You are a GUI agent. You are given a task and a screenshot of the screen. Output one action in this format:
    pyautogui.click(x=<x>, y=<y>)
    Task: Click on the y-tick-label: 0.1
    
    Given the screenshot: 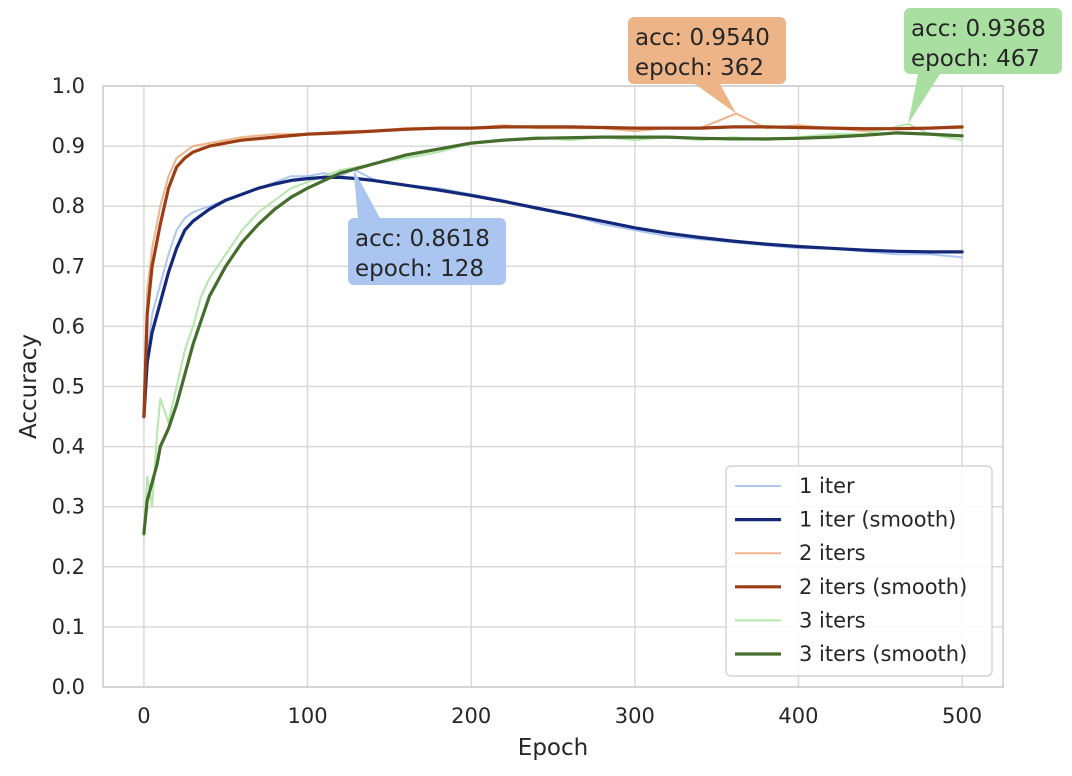 What is the action you would take?
    pyautogui.click(x=68, y=627)
    